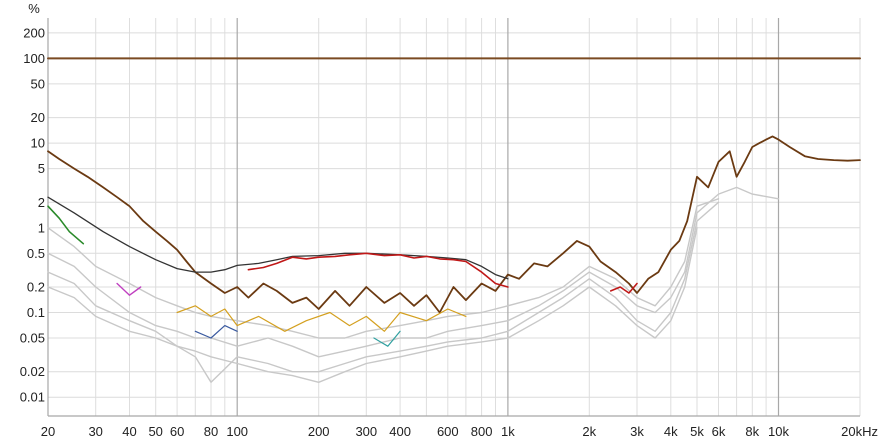  Describe the element at coordinates (48, 431) in the screenshot. I see `x-tick-label: 20` at that location.